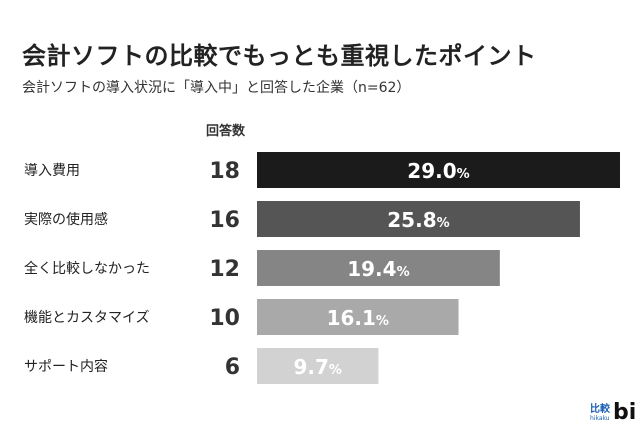 The width and height of the screenshot is (640, 439). Describe the element at coordinates (232, 367) in the screenshot. I see `count-label: 6` at that location.